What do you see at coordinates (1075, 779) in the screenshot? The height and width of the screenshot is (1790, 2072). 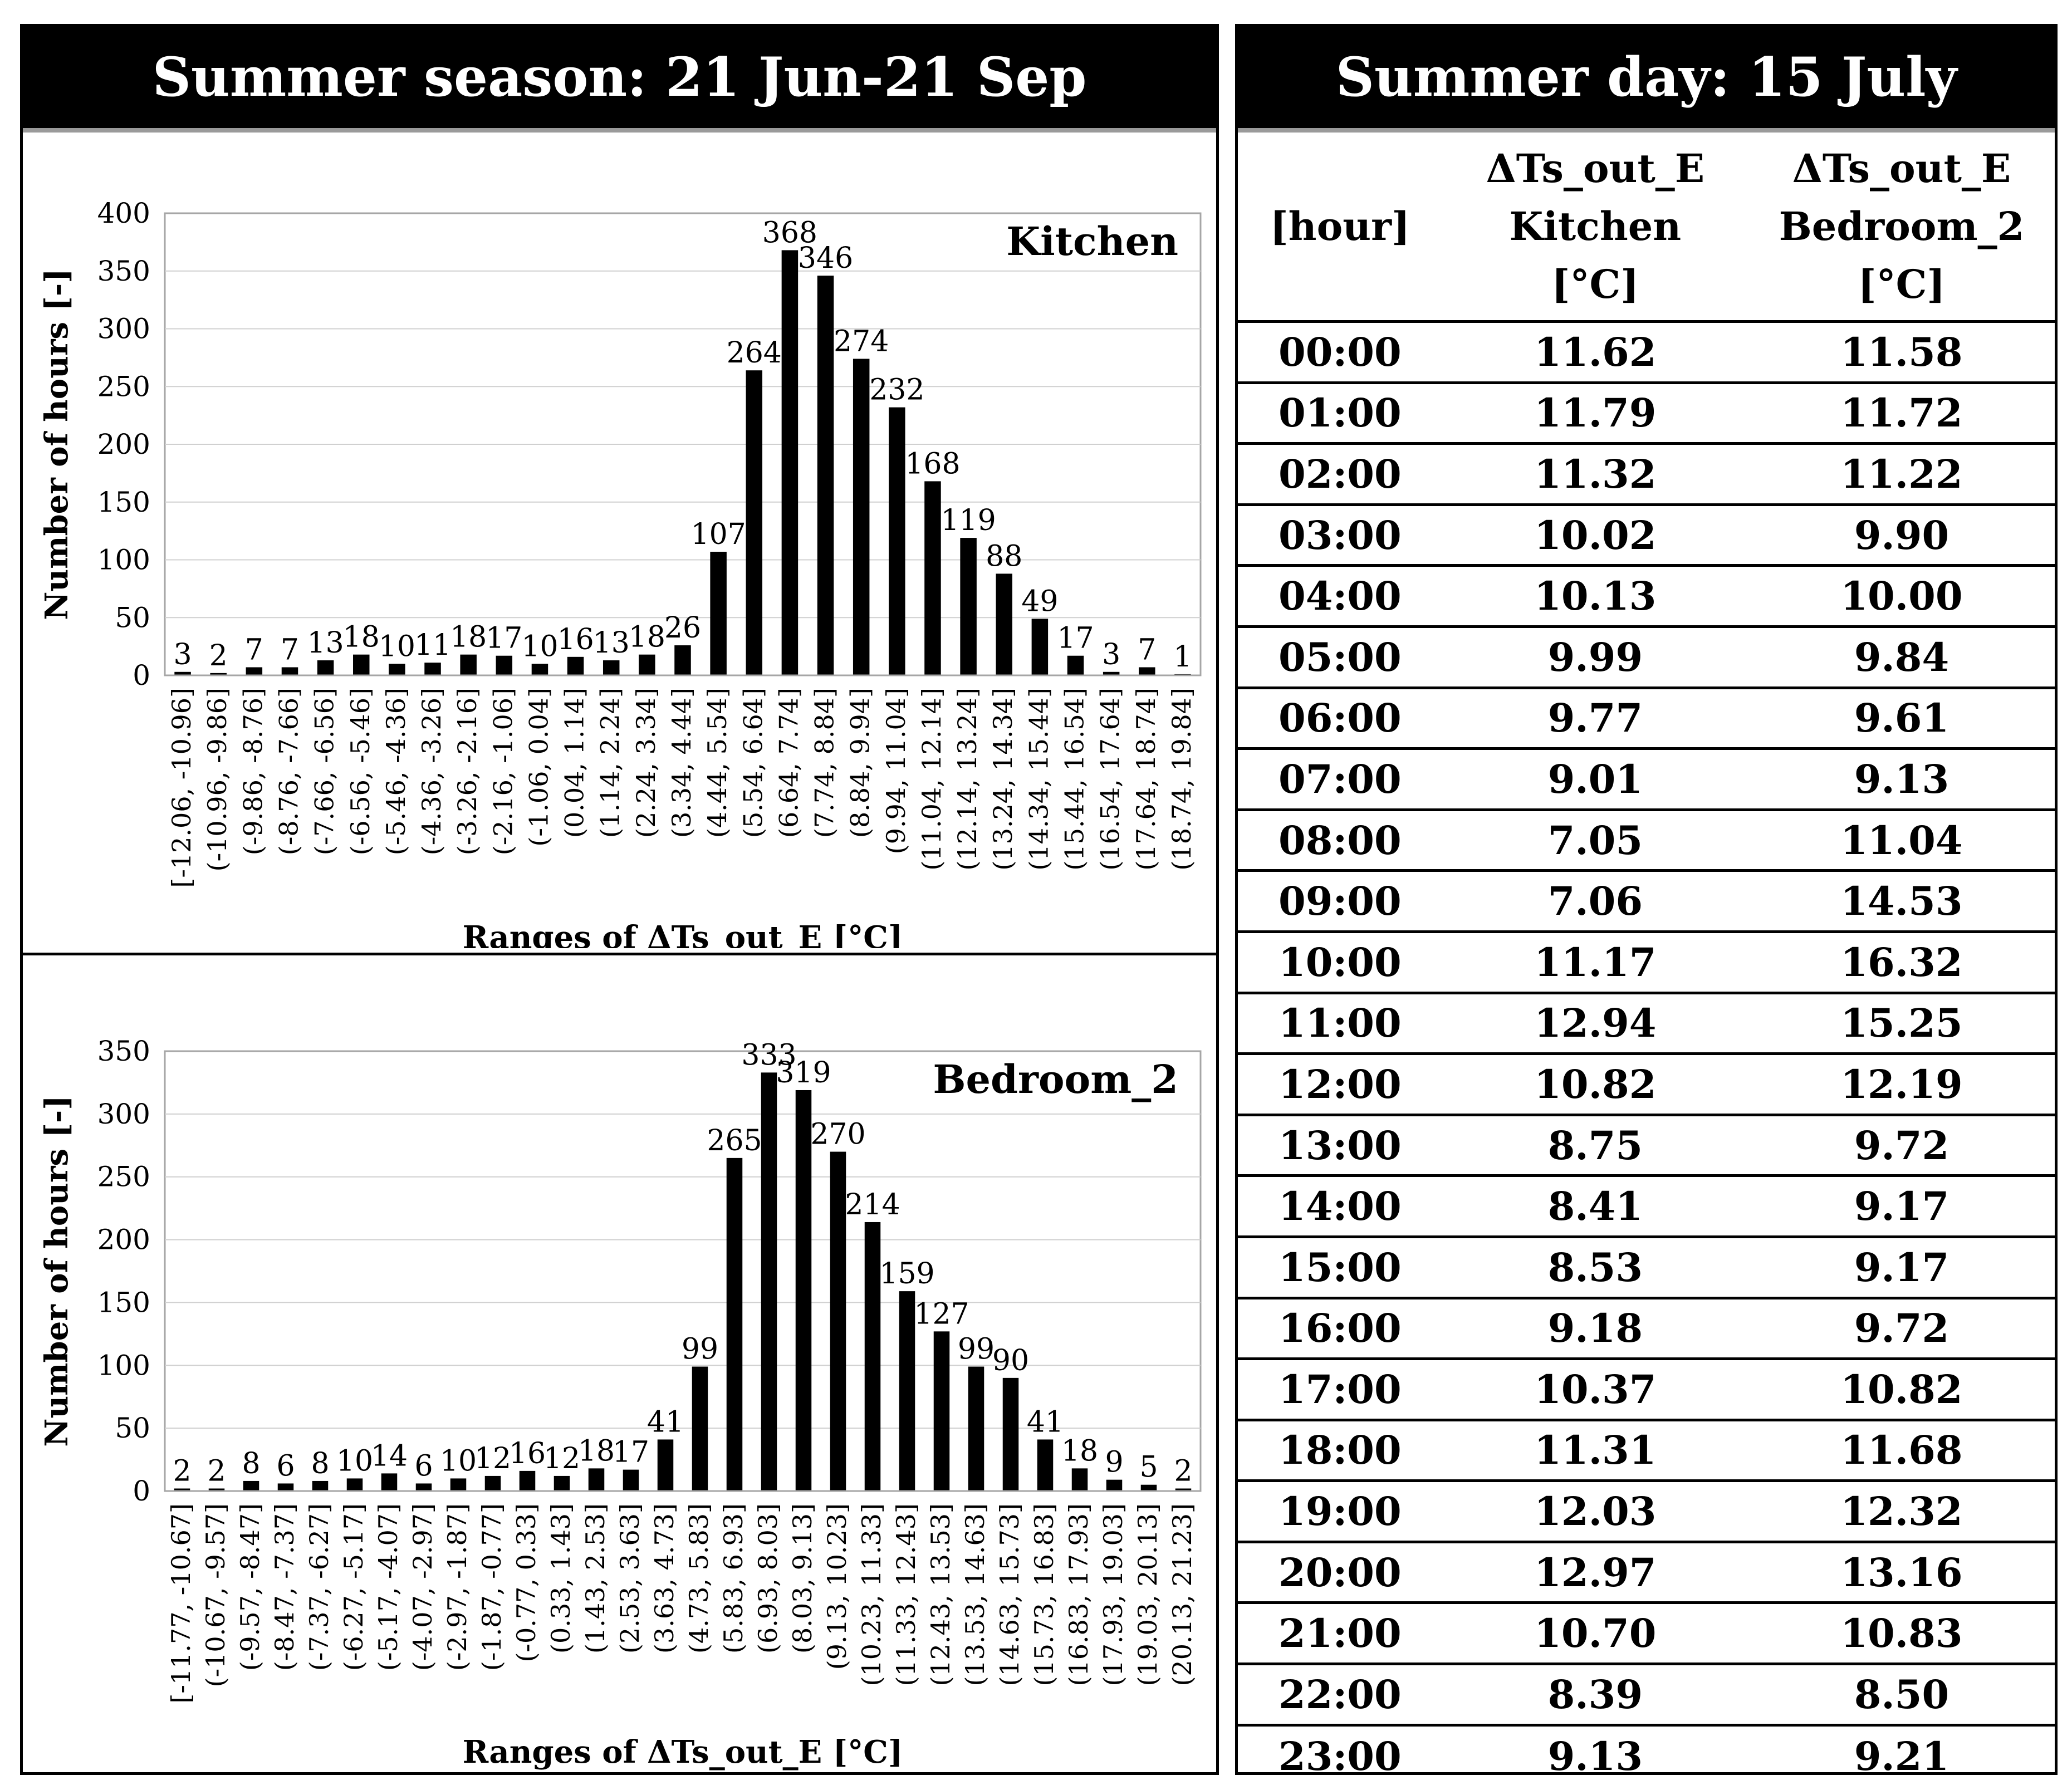 I see `x-category-label: (15.44, 16.54]` at bounding box center [1075, 779].